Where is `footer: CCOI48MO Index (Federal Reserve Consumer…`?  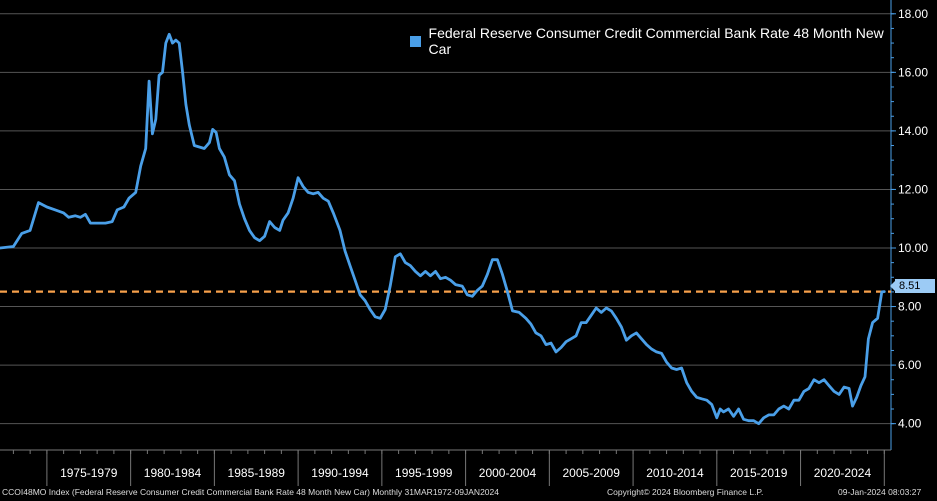
footer: CCOI48MO Index (Federal Reserve Consumer… is located at coordinates (468, 493).